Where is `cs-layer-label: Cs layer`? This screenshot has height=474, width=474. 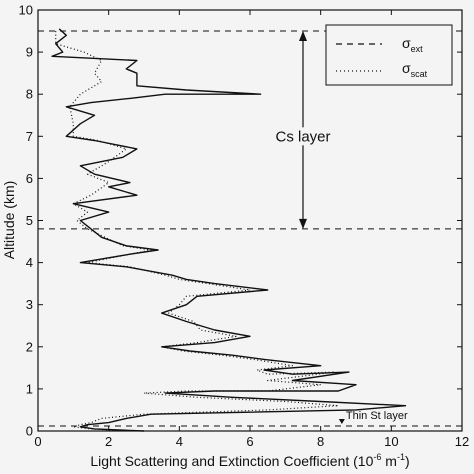 cs-layer-label: Cs layer is located at coordinates (302, 136).